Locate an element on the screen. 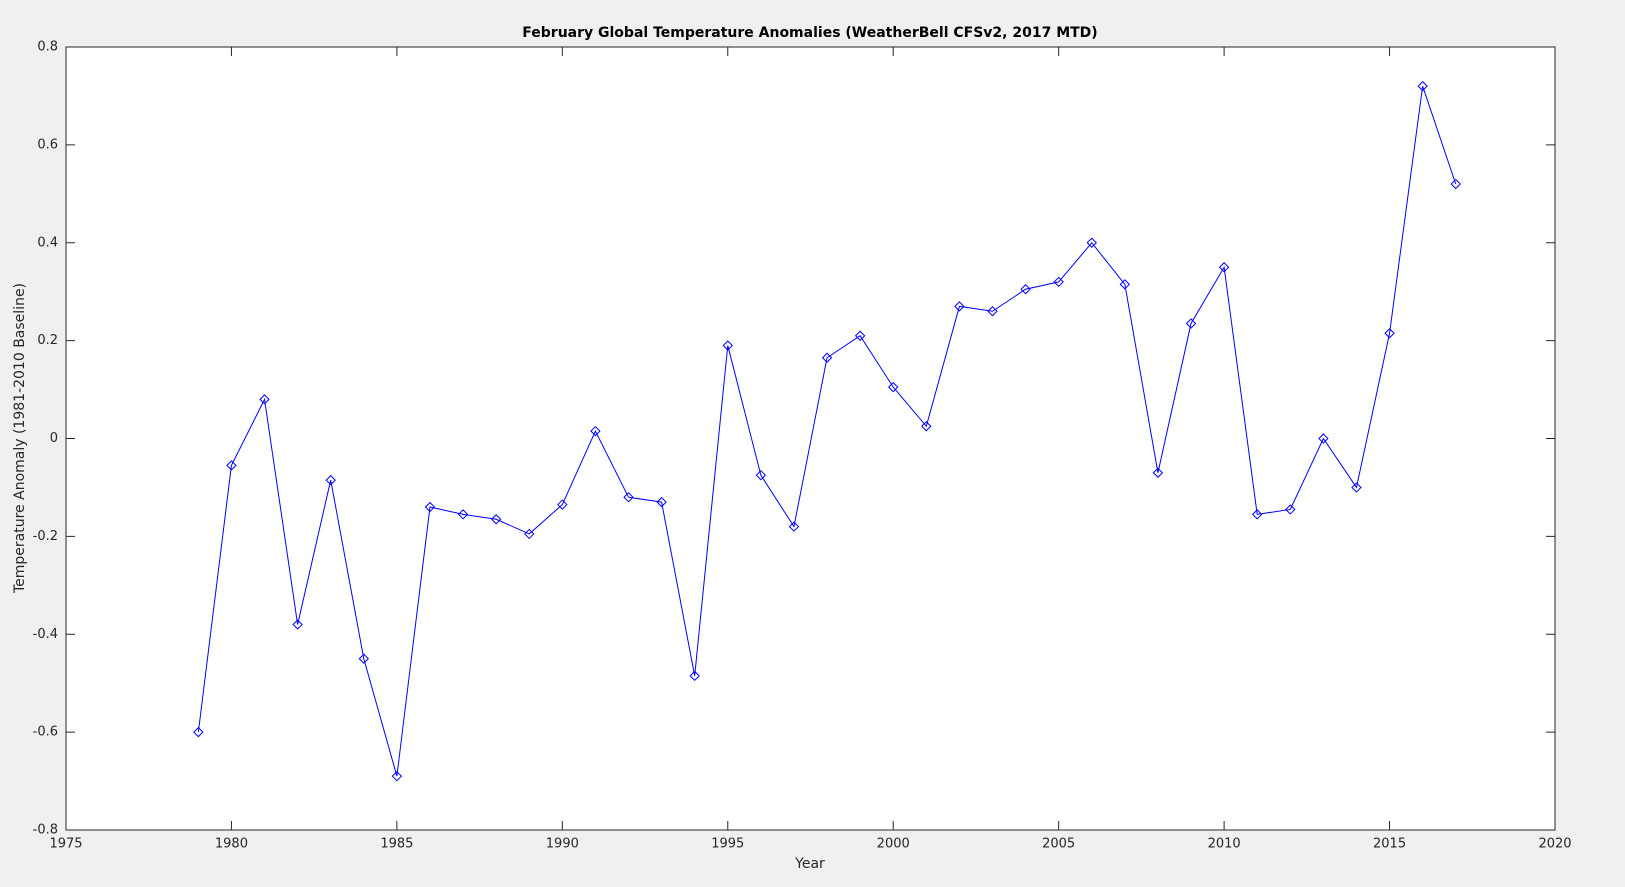 Image resolution: width=1625 pixels, height=887 pixels. y-tick-label: -0.4 is located at coordinates (45, 634).